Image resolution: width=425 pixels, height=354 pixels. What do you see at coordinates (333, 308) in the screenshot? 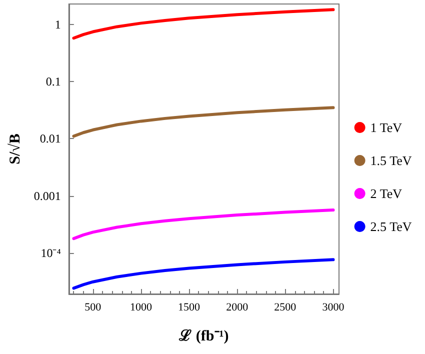
I see `x-tick-label: 3000` at bounding box center [333, 308].